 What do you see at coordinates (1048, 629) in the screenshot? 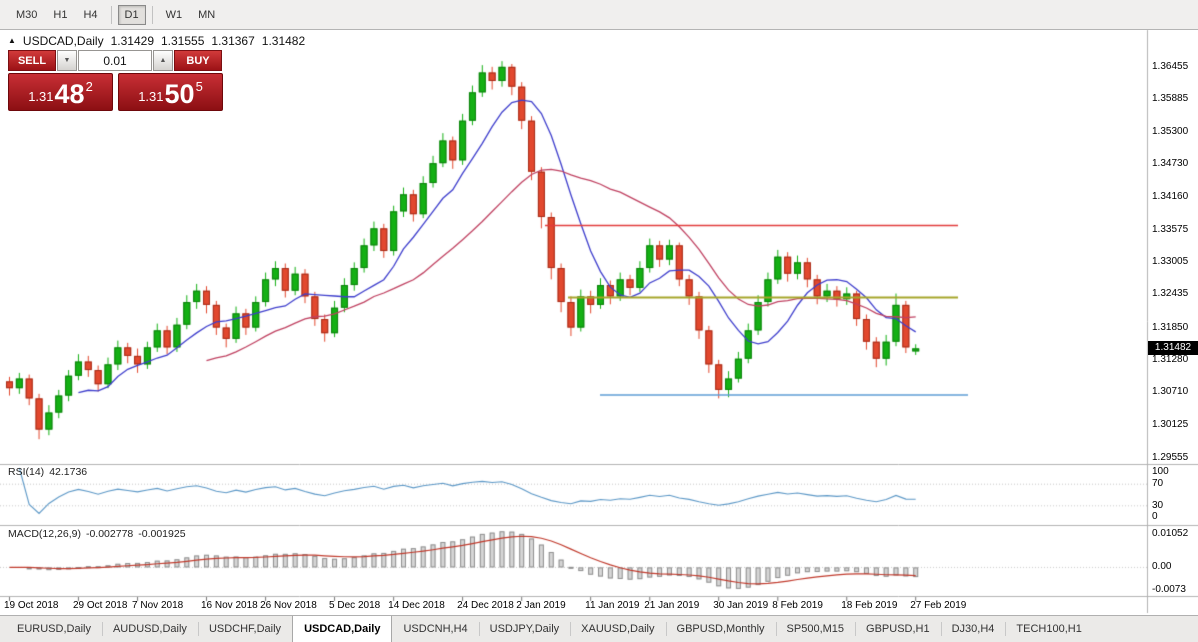
I see `bottom-tab-tech100-h1: TECH100,H1` at bounding box center [1048, 629].